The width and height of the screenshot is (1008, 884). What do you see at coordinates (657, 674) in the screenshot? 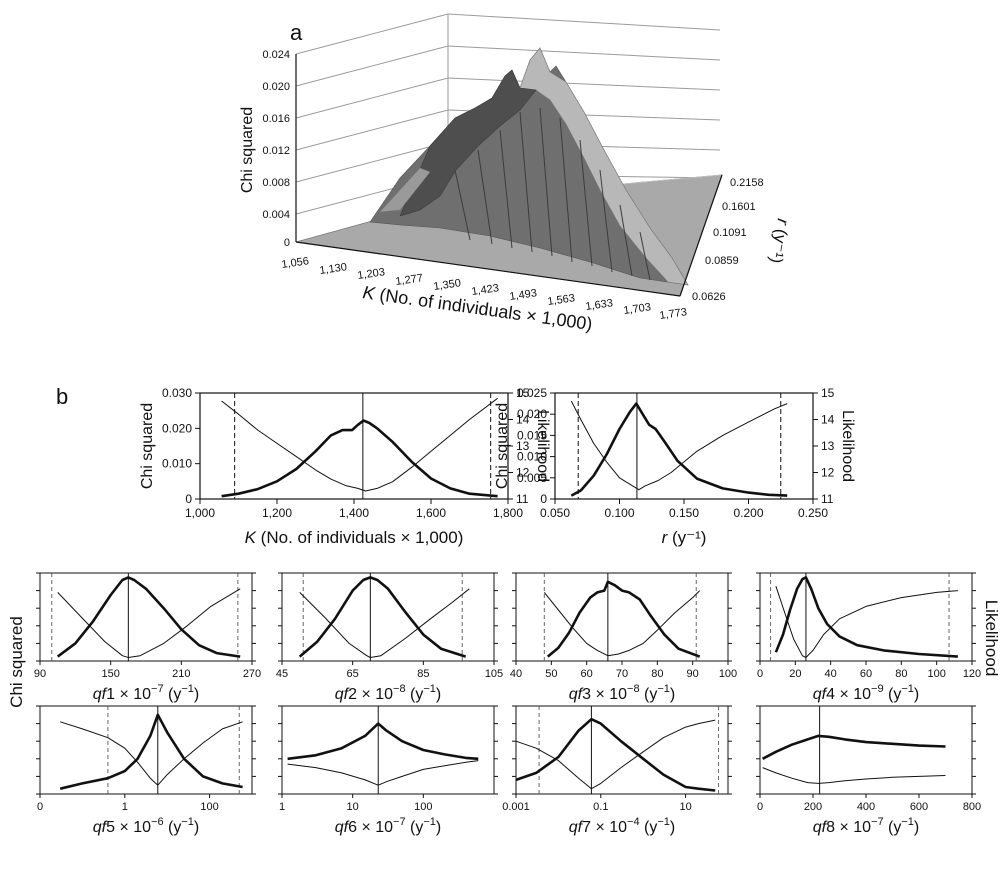
I see `x-tick-label: 80` at bounding box center [657, 674].